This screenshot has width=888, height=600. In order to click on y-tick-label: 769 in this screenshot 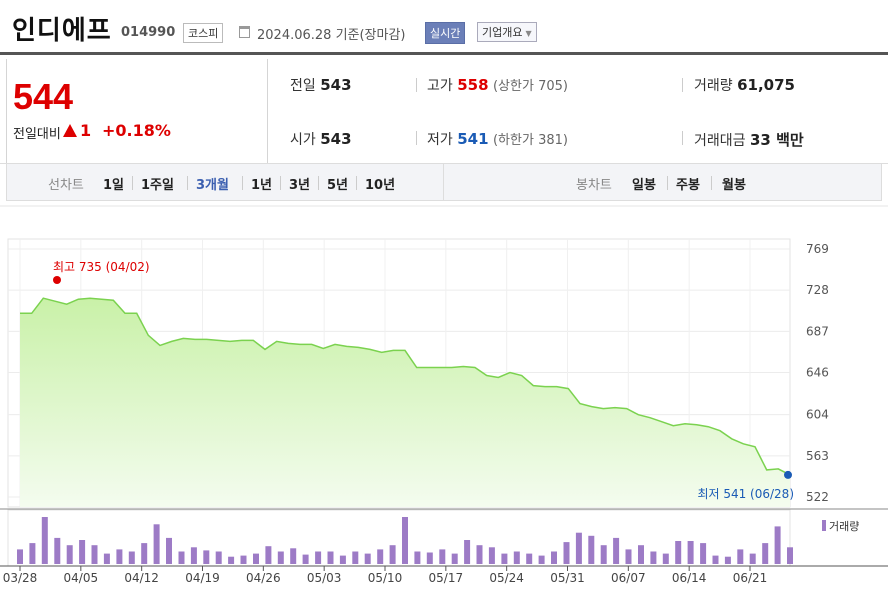, I will do `click(817, 249)`.